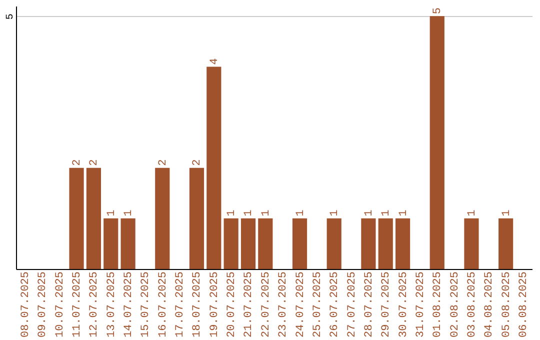 The image size is (540, 340). What do you see at coordinates (455, 305) in the screenshot?
I see `x-tick-label: 02.08.2025` at bounding box center [455, 305].